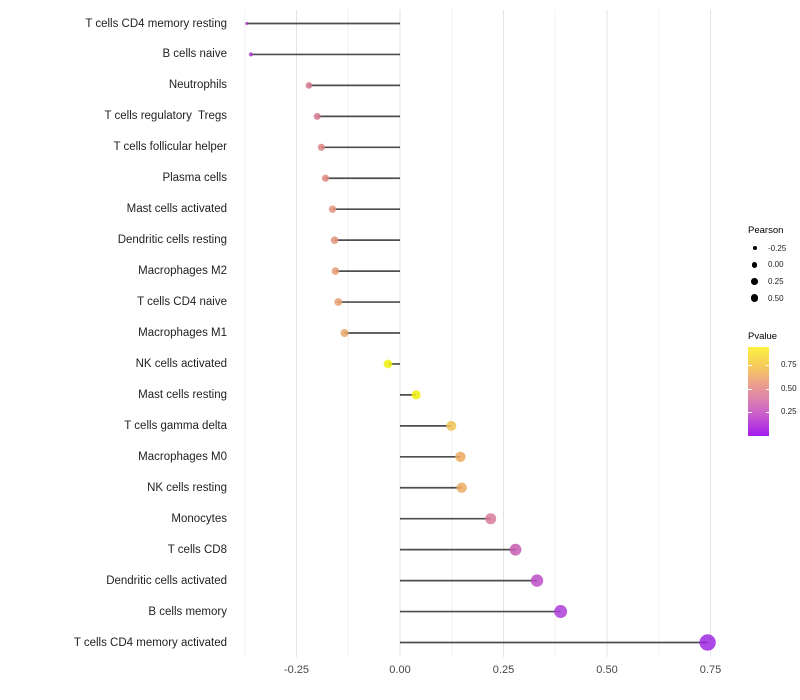 The height and width of the screenshot is (700, 800). Describe the element at coordinates (777, 248) in the screenshot. I see `size-legend-label: -0.25` at that location.